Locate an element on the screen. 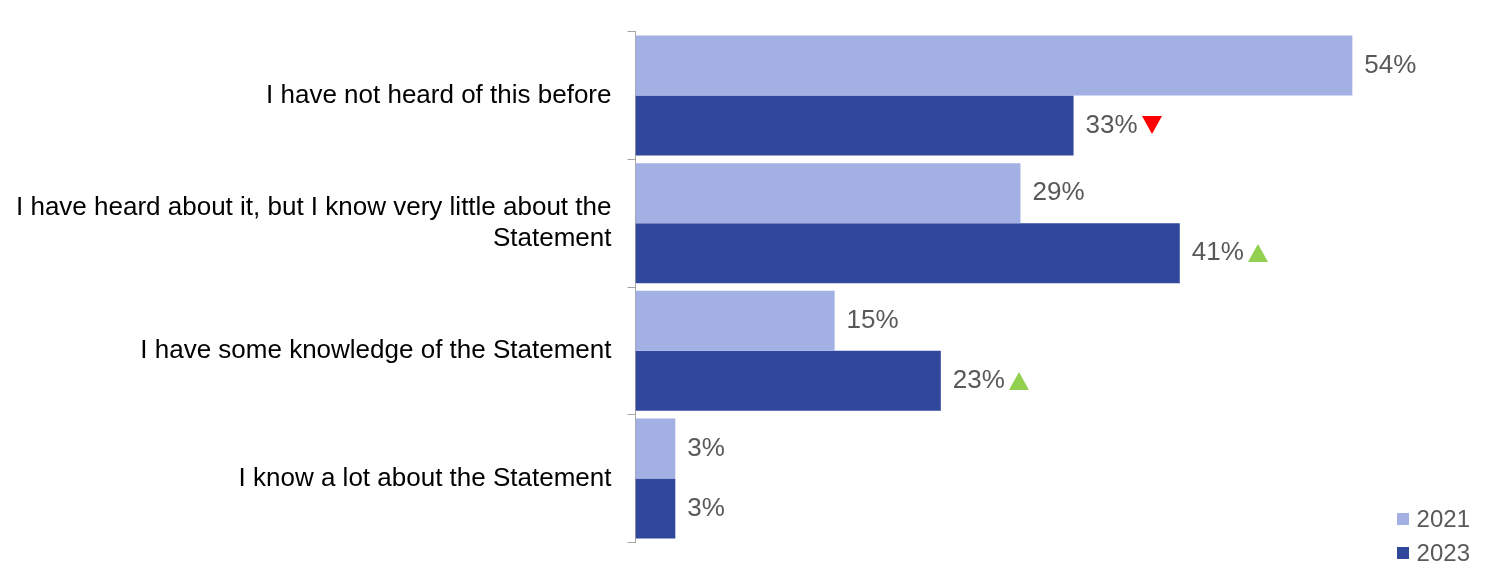 This screenshot has width=1504, height=574. data-label: 33% is located at coordinates (1111, 123).